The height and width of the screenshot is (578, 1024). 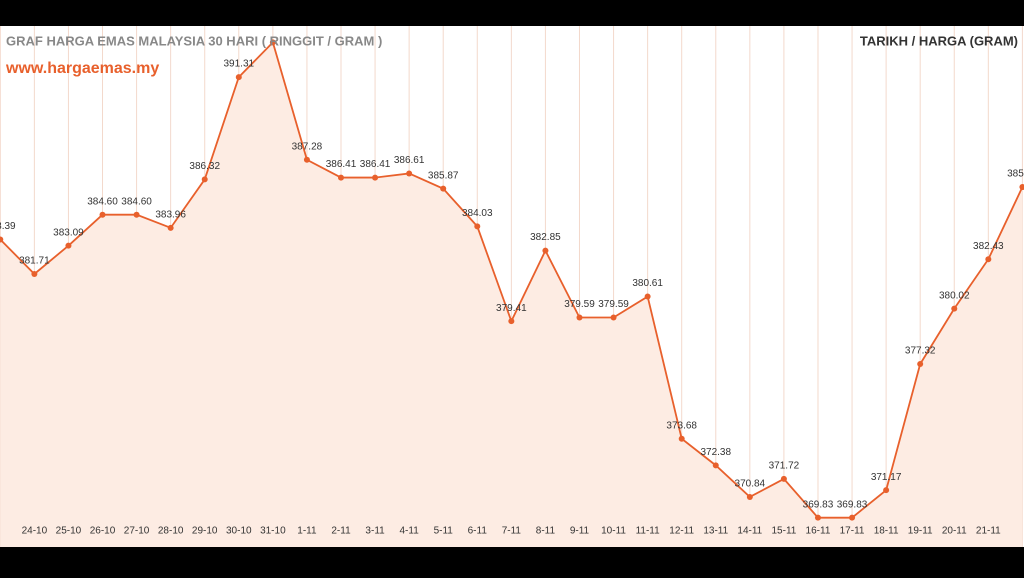 What do you see at coordinates (920, 351) in the screenshot?
I see `value-label: 377.32` at bounding box center [920, 351].